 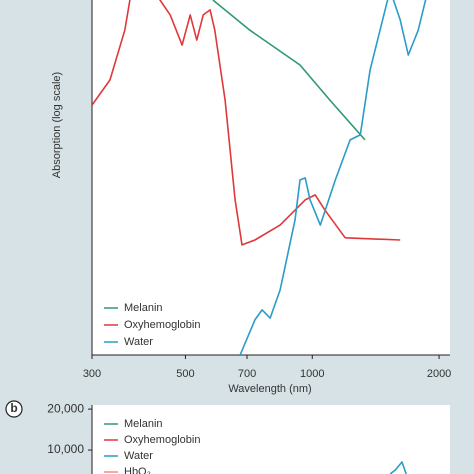 I want to click on x-tick-label: 500, so click(x=185, y=374).